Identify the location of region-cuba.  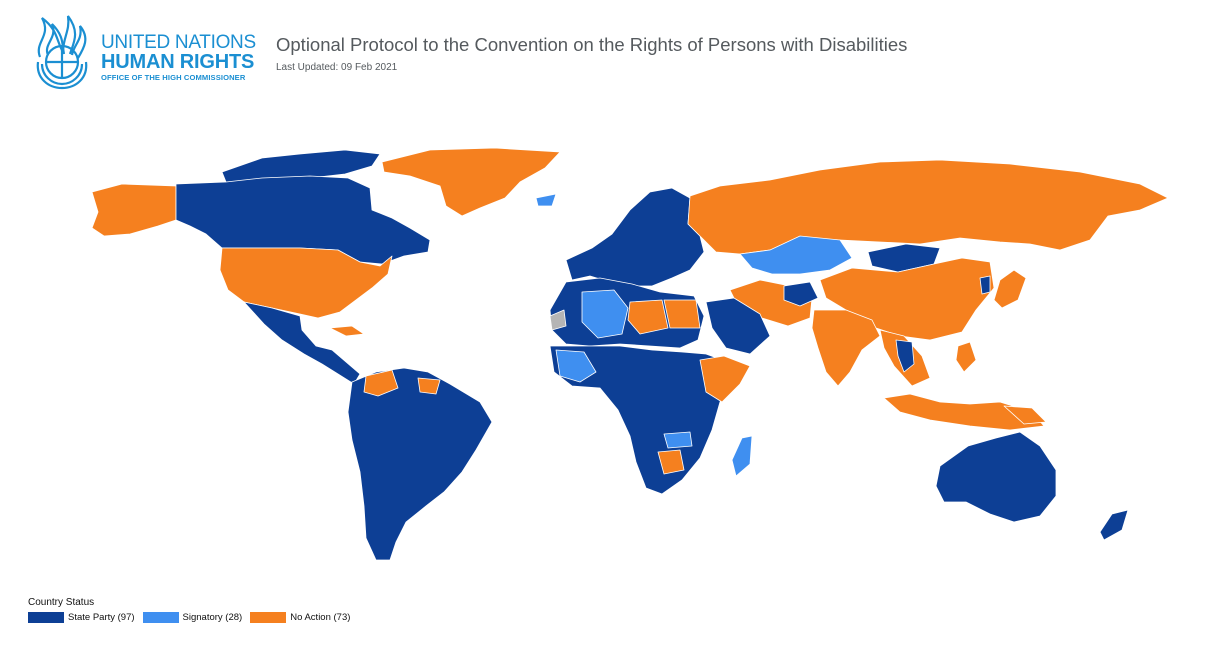
(347, 331).